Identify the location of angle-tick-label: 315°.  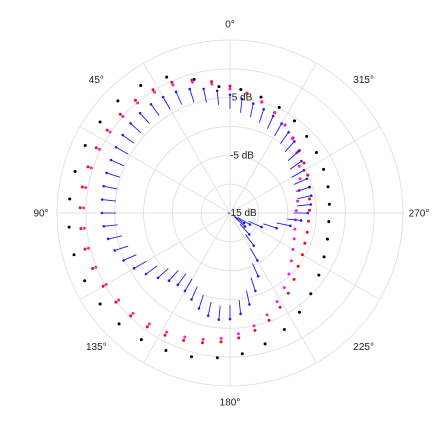
(363, 80).